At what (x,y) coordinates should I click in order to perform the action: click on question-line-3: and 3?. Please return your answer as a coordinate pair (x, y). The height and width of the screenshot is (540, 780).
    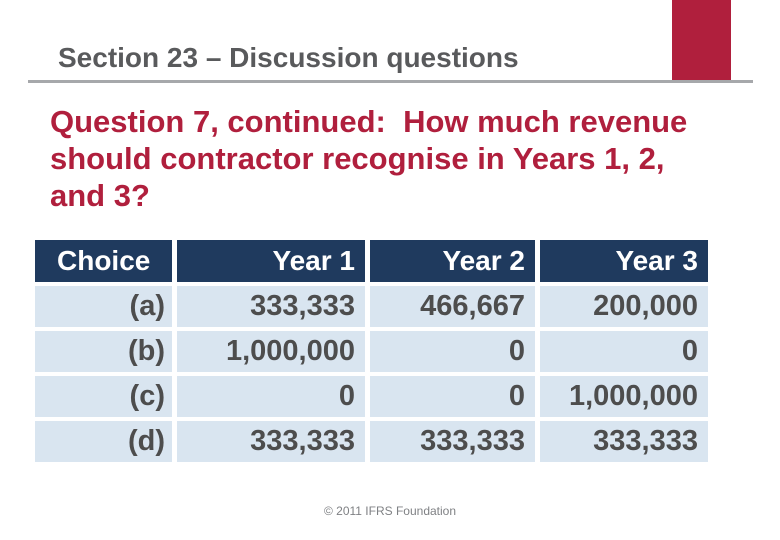
    Looking at the image, I should click on (100, 195).